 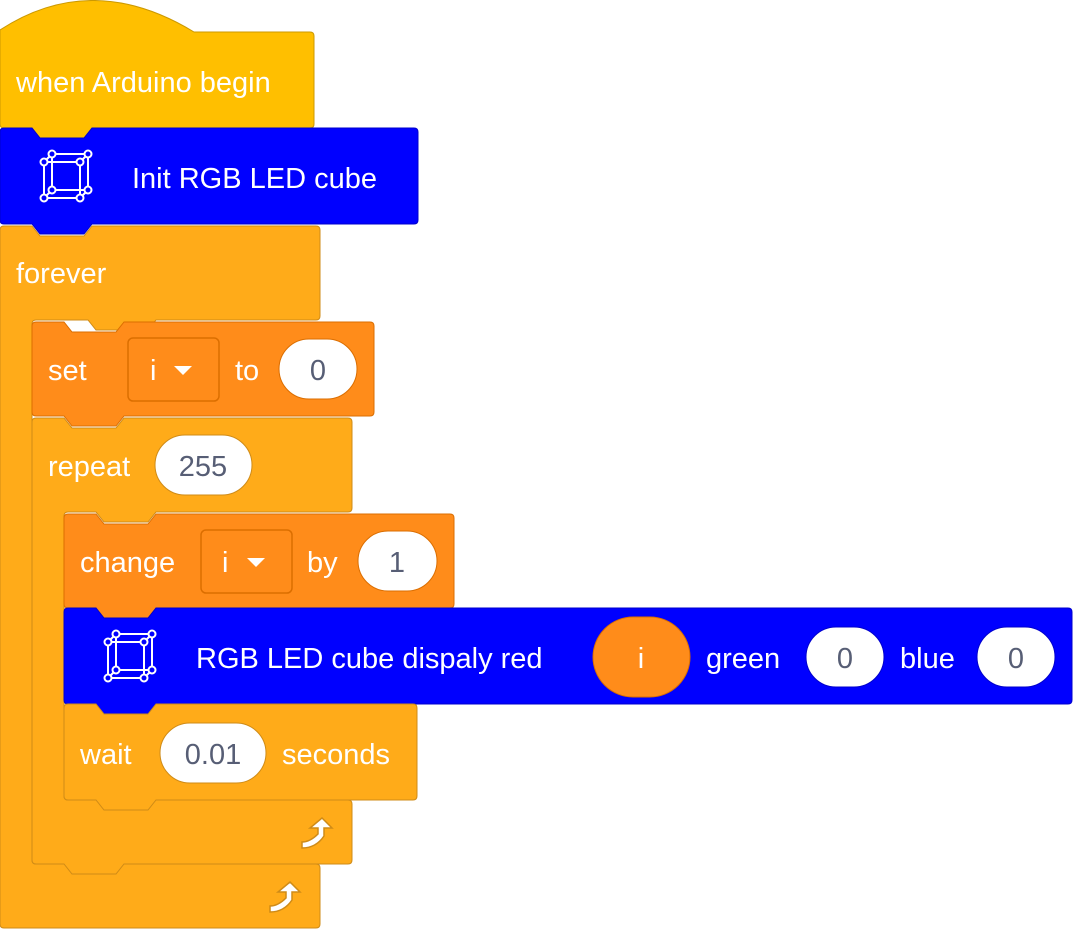 I want to click on change-variable-block: change i by 1, so click(x=259, y=566).